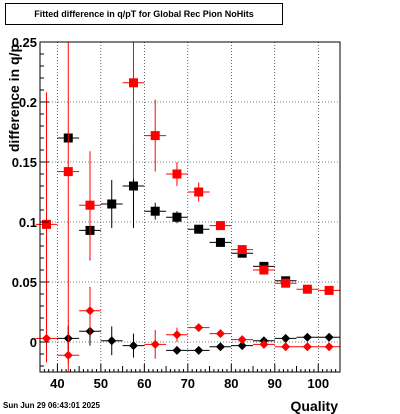  Describe the element at coordinates (51, 405) in the screenshot. I see `timestamp-label: Sun Jun 29 06:43:01 2025` at that location.